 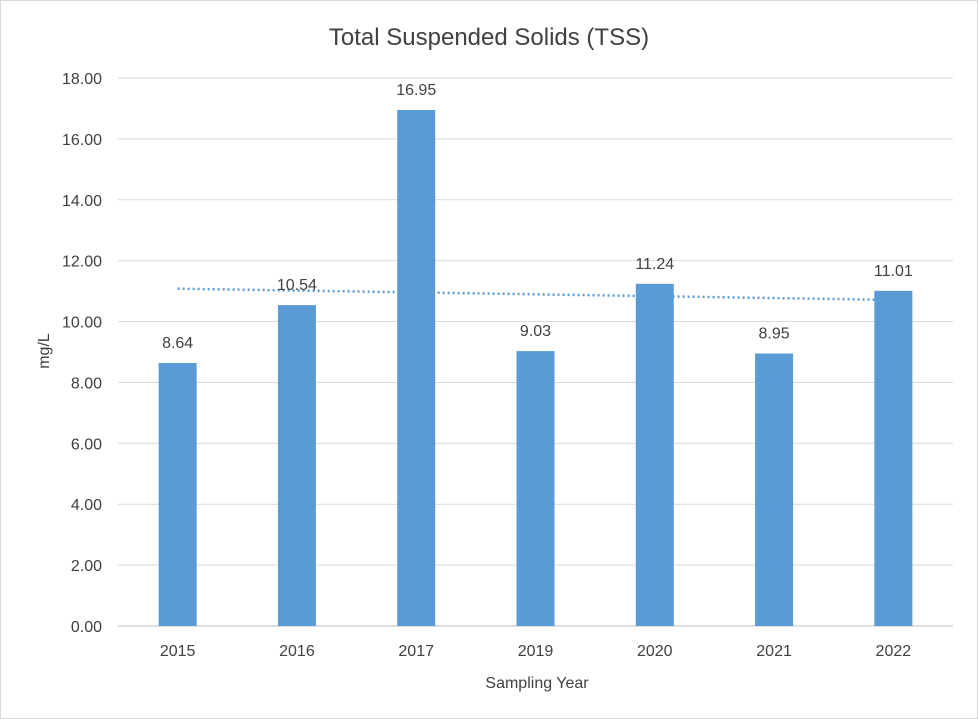 What do you see at coordinates (416, 651) in the screenshot?
I see `x-tick-label: 2017` at bounding box center [416, 651].